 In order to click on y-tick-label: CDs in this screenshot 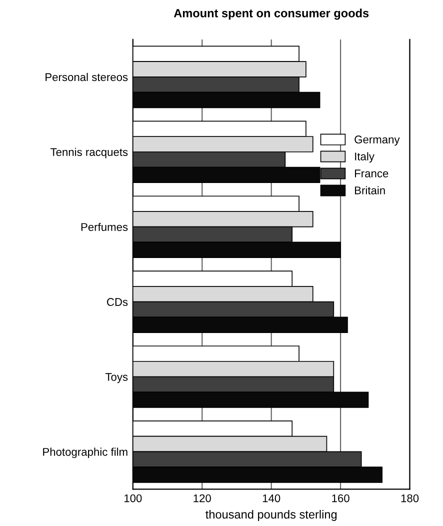, I will do `click(117, 302)`.